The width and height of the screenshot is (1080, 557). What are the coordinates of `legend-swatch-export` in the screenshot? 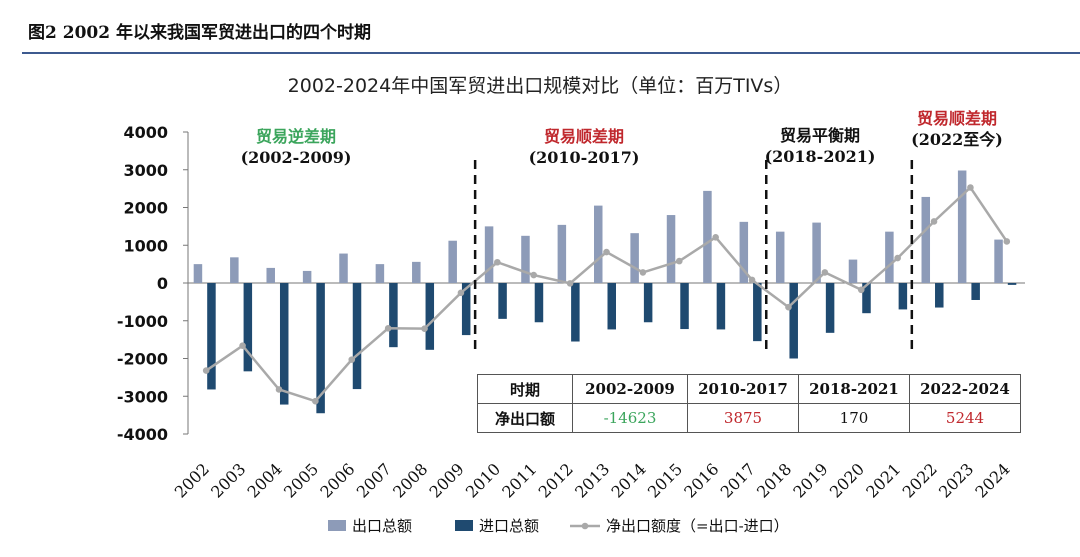 It's located at (337, 525).